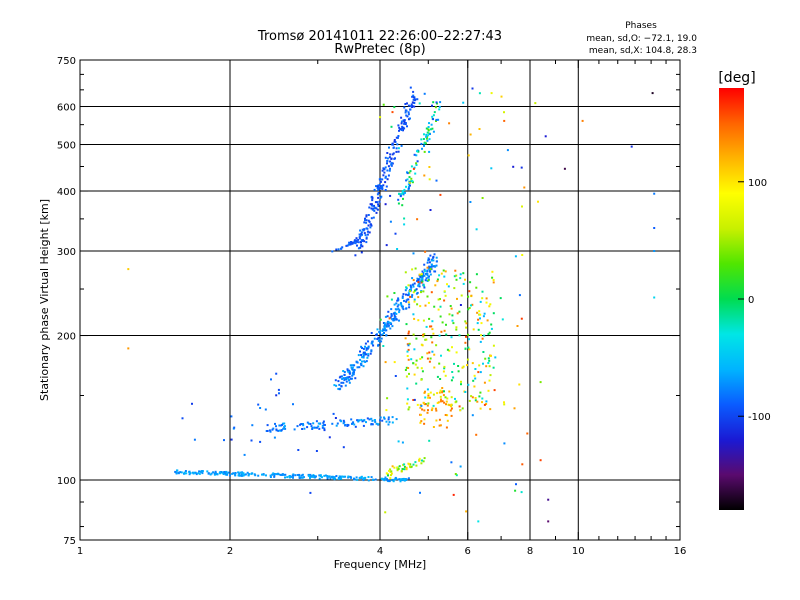 Image resolution: width=800 pixels, height=600 pixels. Describe the element at coordinates (759, 417) in the screenshot. I see `colorbar-tick-label: -100` at that location.